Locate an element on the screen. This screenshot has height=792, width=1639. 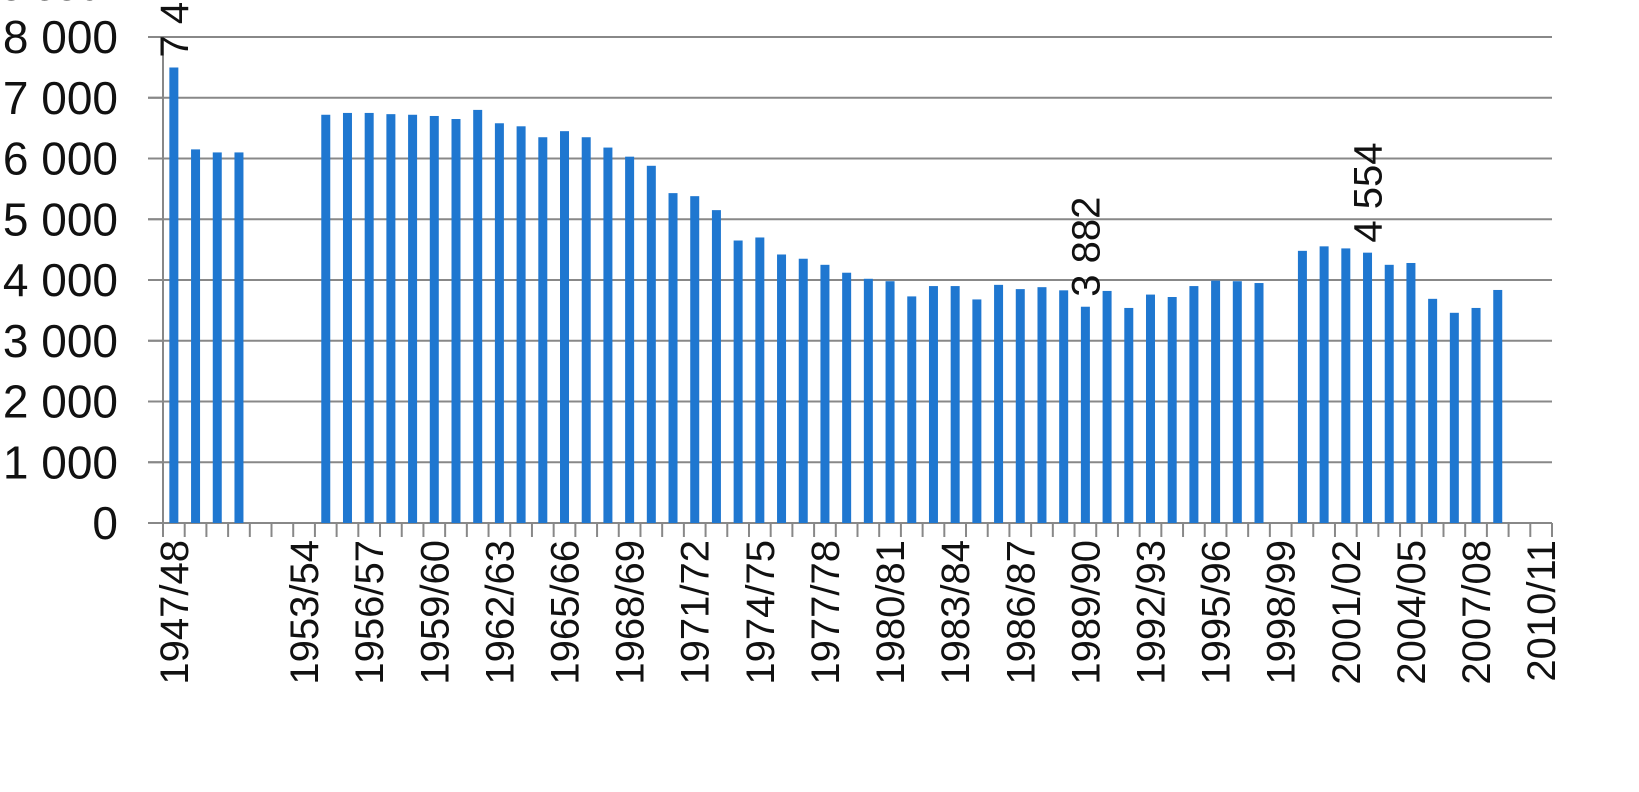
y-tick-label: 3 000 is located at coordinates (60, 341).